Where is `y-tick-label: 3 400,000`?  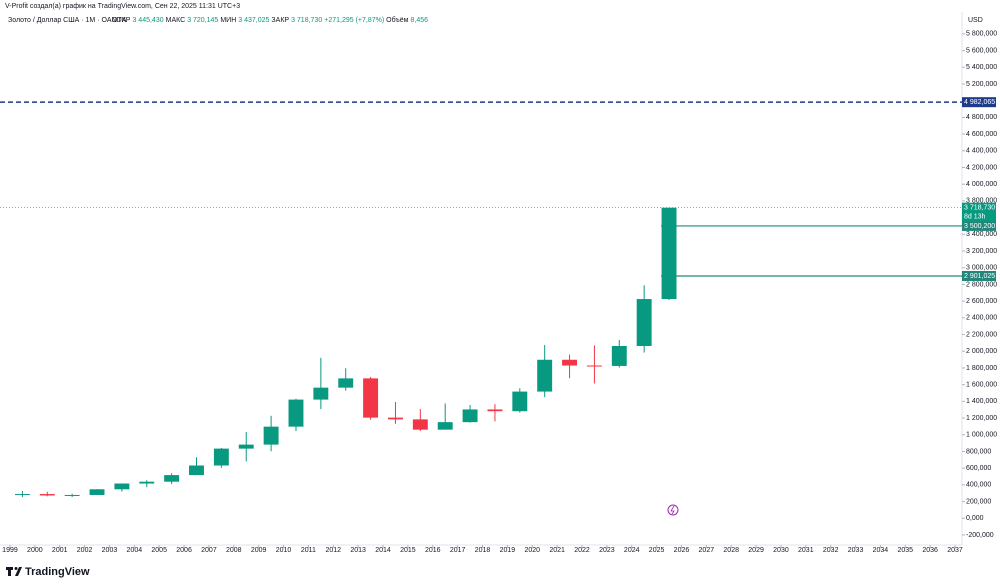
y-tick-label: 3 400,000 is located at coordinates (981, 234).